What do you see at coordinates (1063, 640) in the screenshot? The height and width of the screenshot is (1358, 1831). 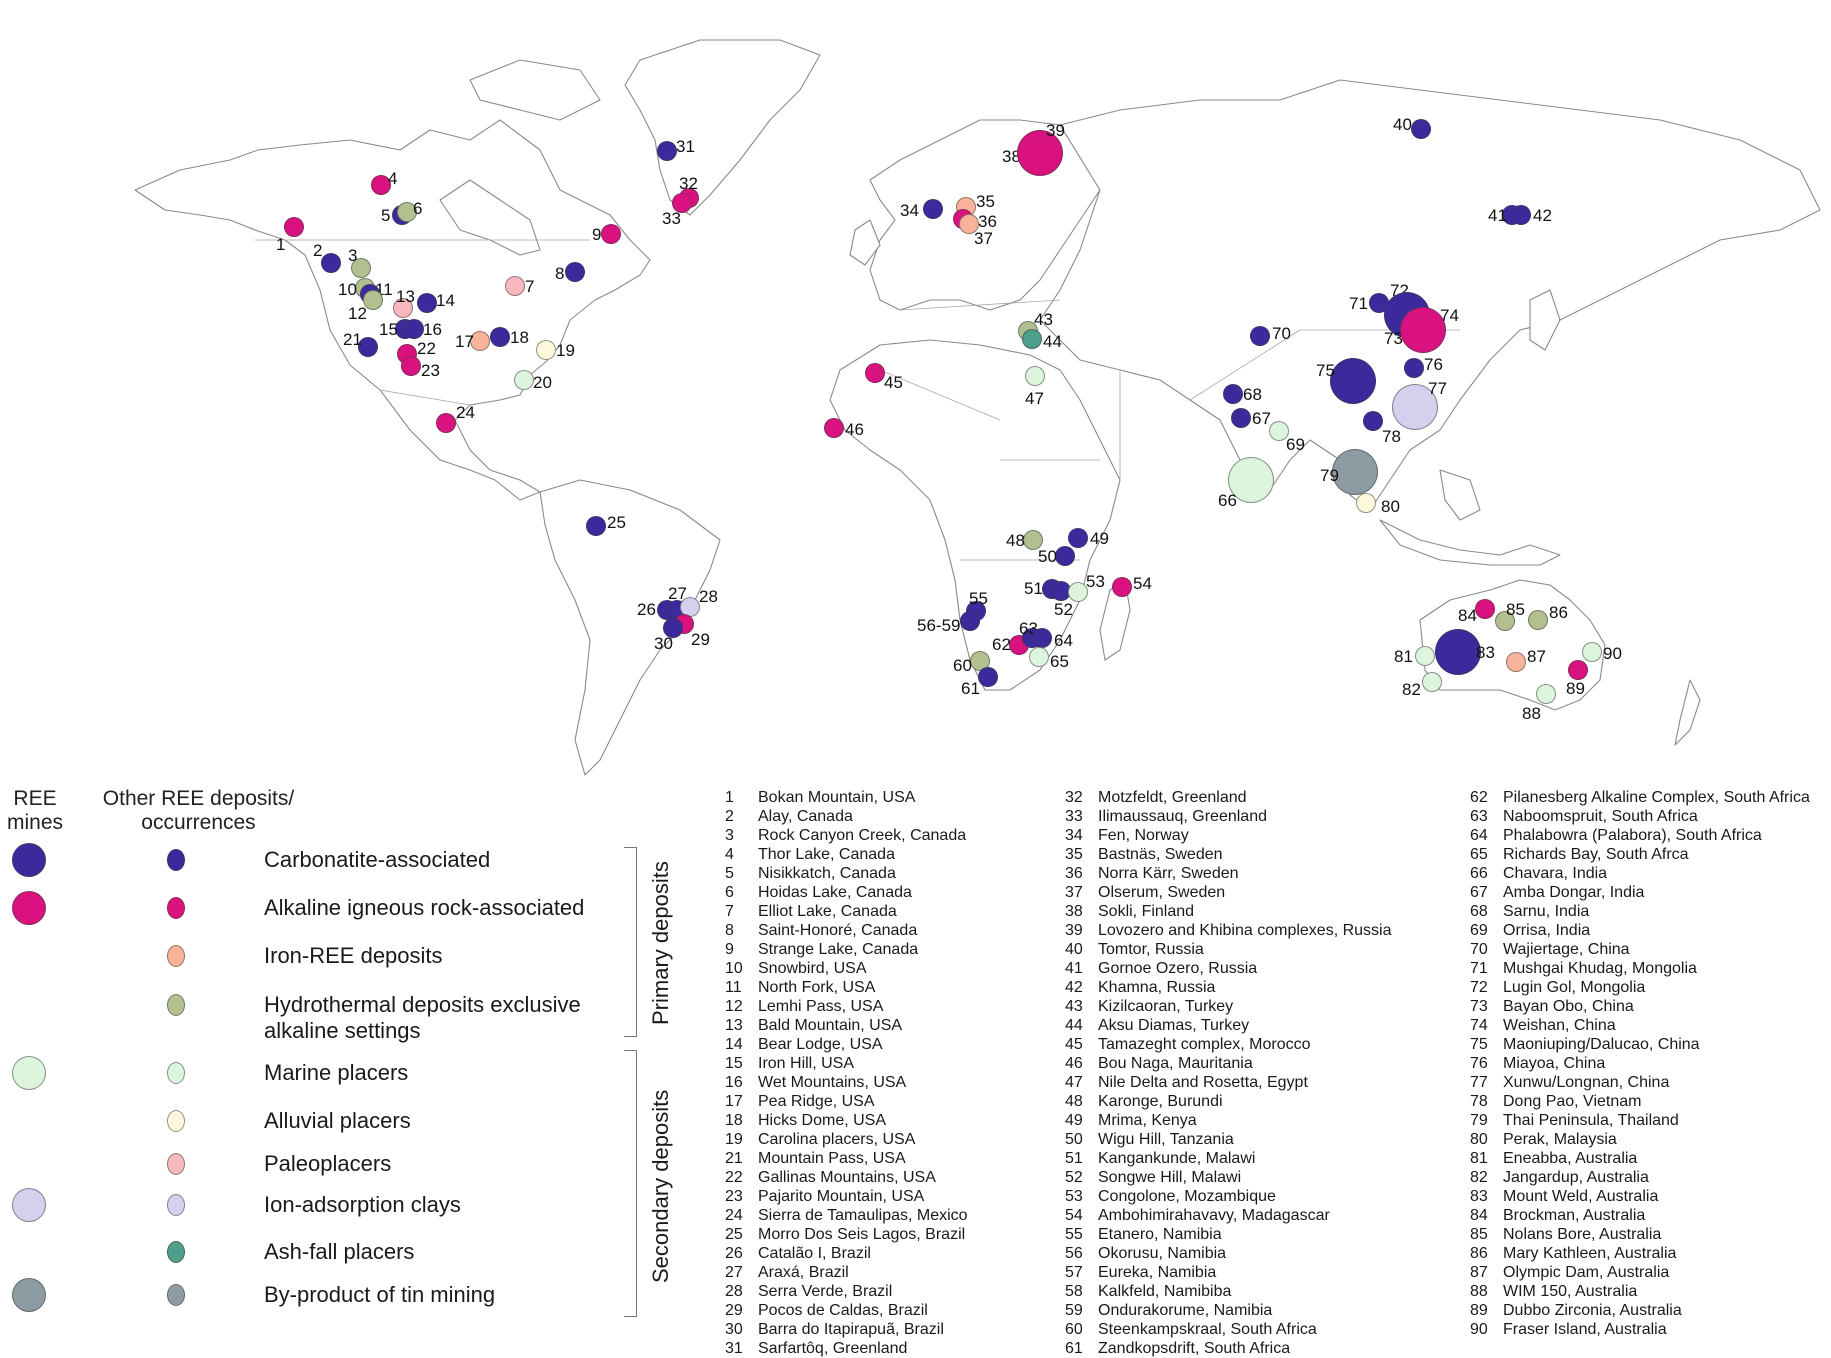 I see `deposit-label-64: 64` at bounding box center [1063, 640].